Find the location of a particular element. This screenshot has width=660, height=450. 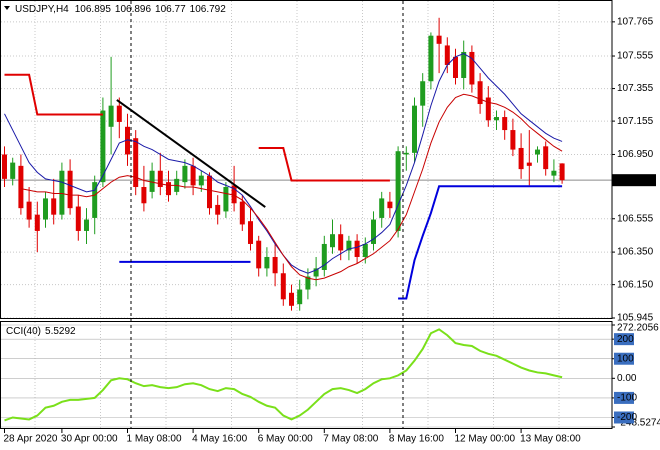

y-tick-label: 106.350 is located at coordinates (635, 252).